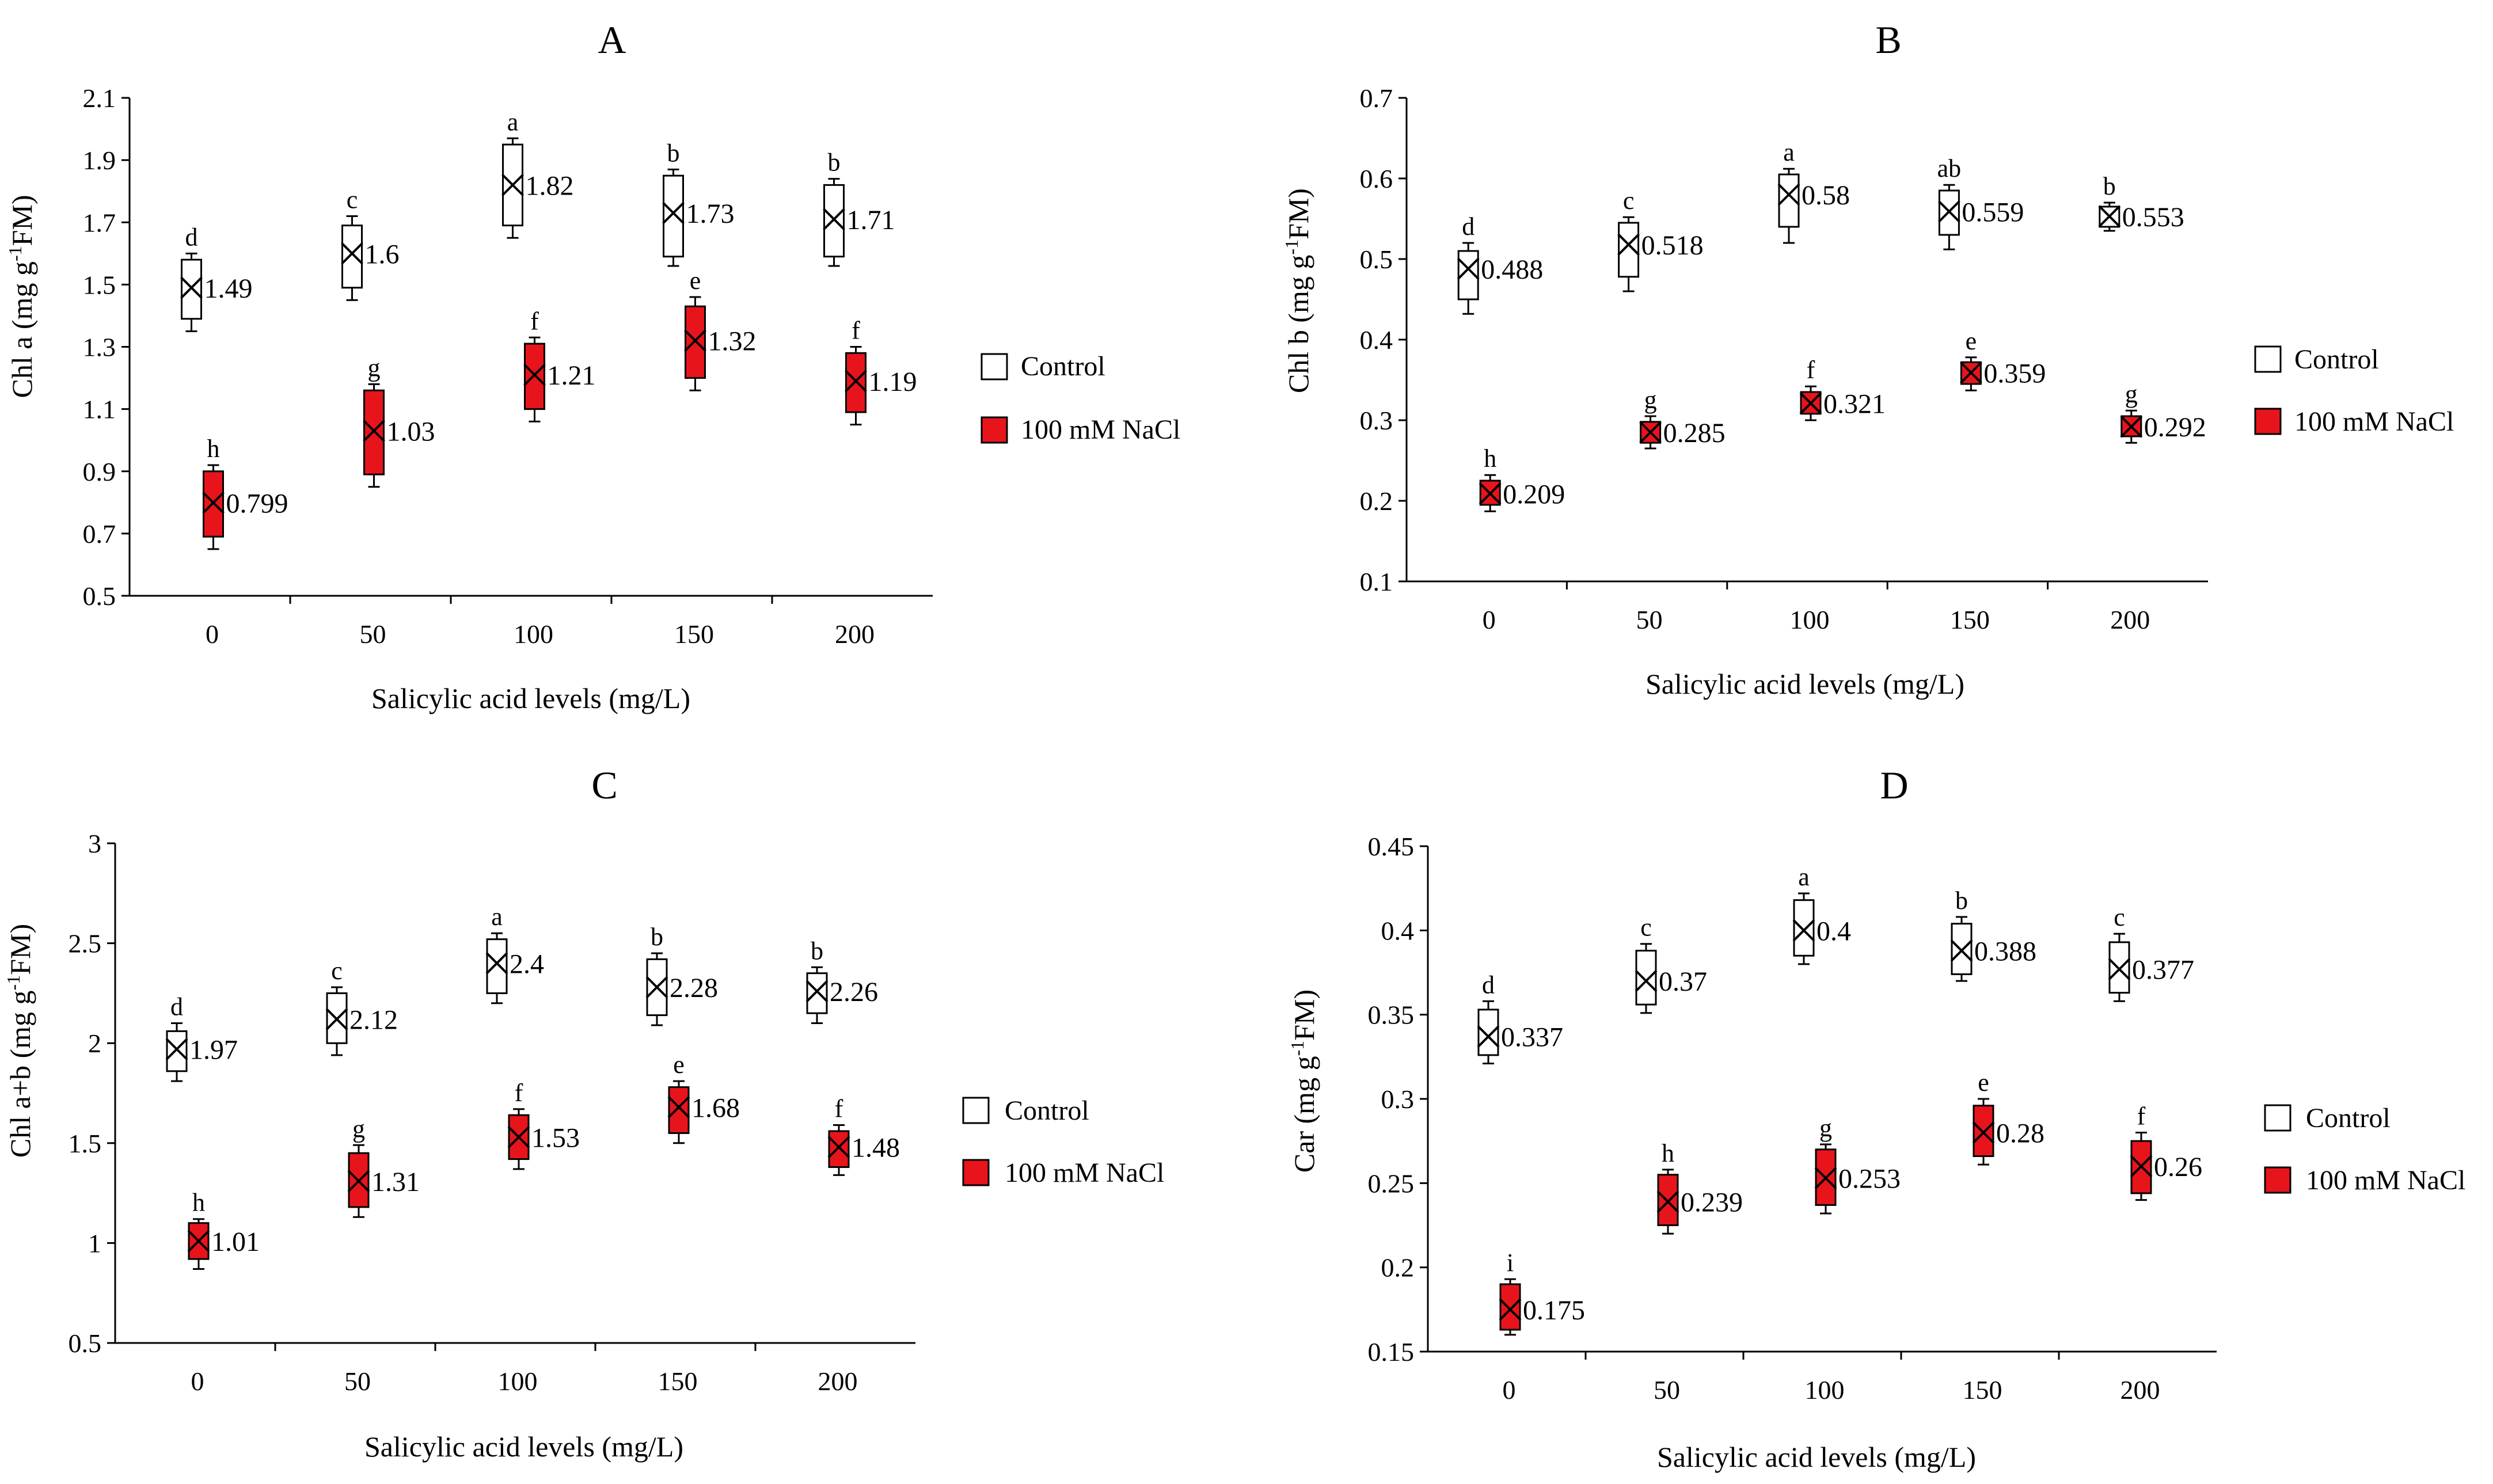 Image resolution: width=2493 pixels, height=1484 pixels. What do you see at coordinates (235, 1242) in the screenshot?
I see `value-label-nacl: 1.01` at bounding box center [235, 1242].